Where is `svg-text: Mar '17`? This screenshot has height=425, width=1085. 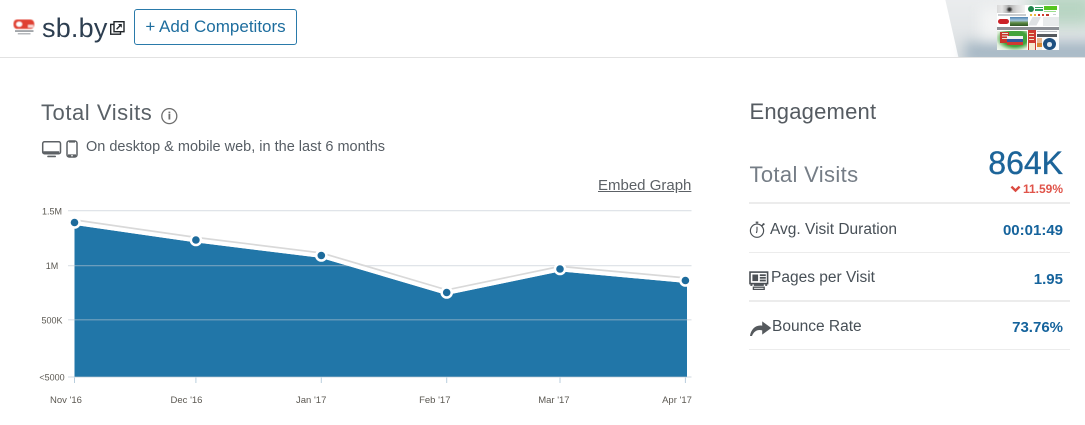
svg-text: Mar '17 is located at coordinates (553, 400).